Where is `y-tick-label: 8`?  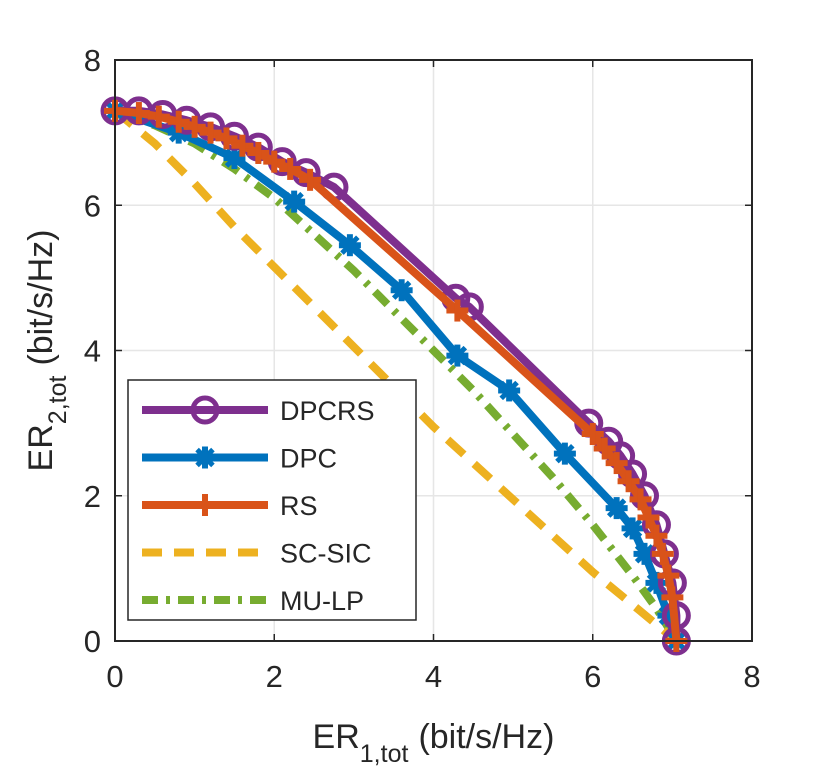 y-tick-label: 8 is located at coordinates (92, 60).